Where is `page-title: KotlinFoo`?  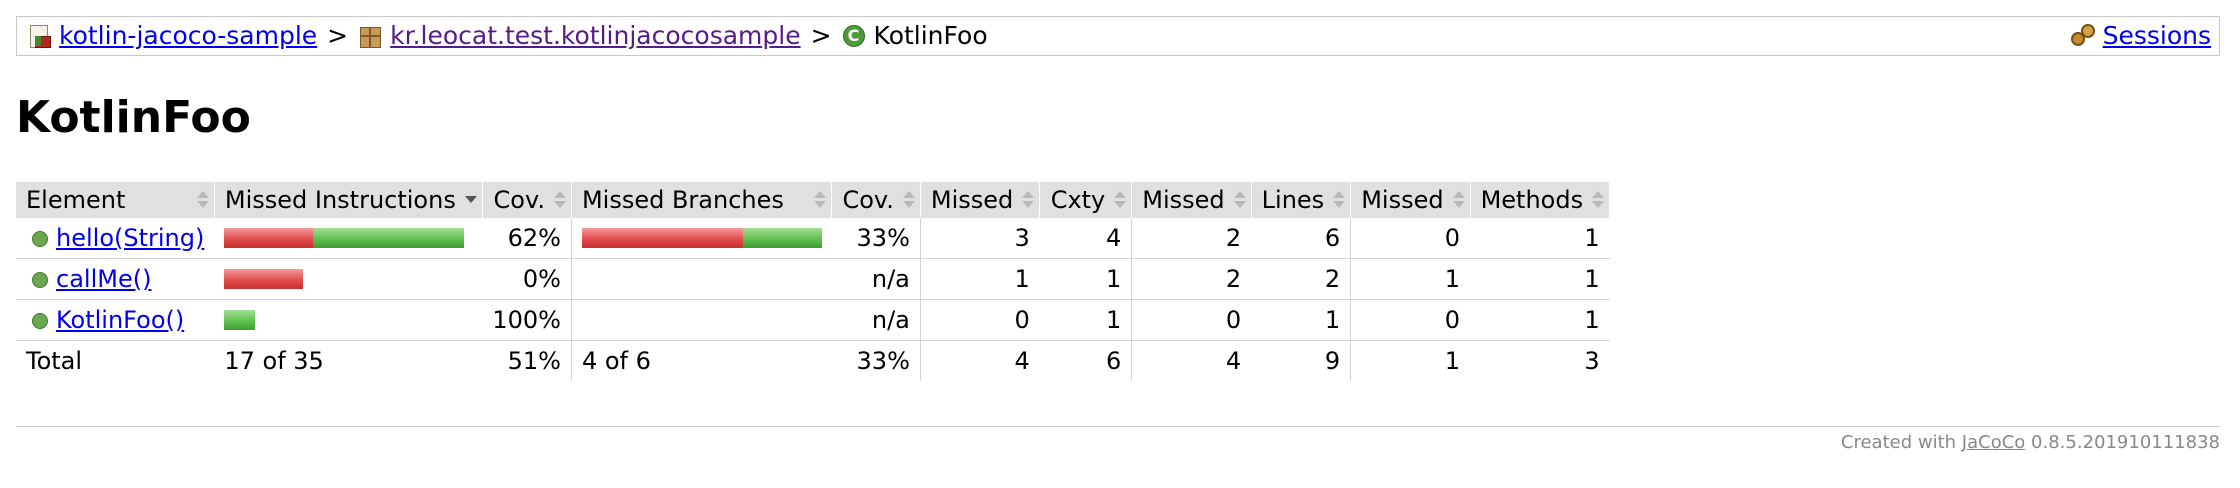 page-title: KotlinFoo is located at coordinates (133, 117).